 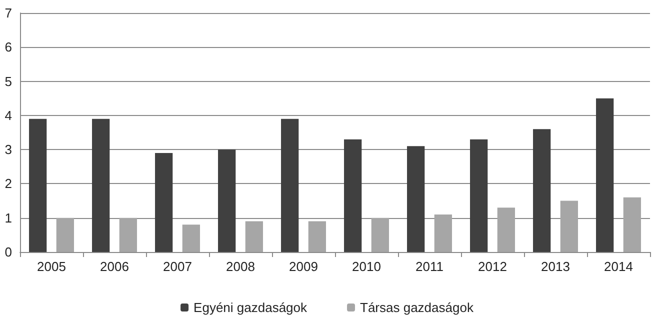 I want to click on y-tick-label: 2, so click(x=8, y=184).